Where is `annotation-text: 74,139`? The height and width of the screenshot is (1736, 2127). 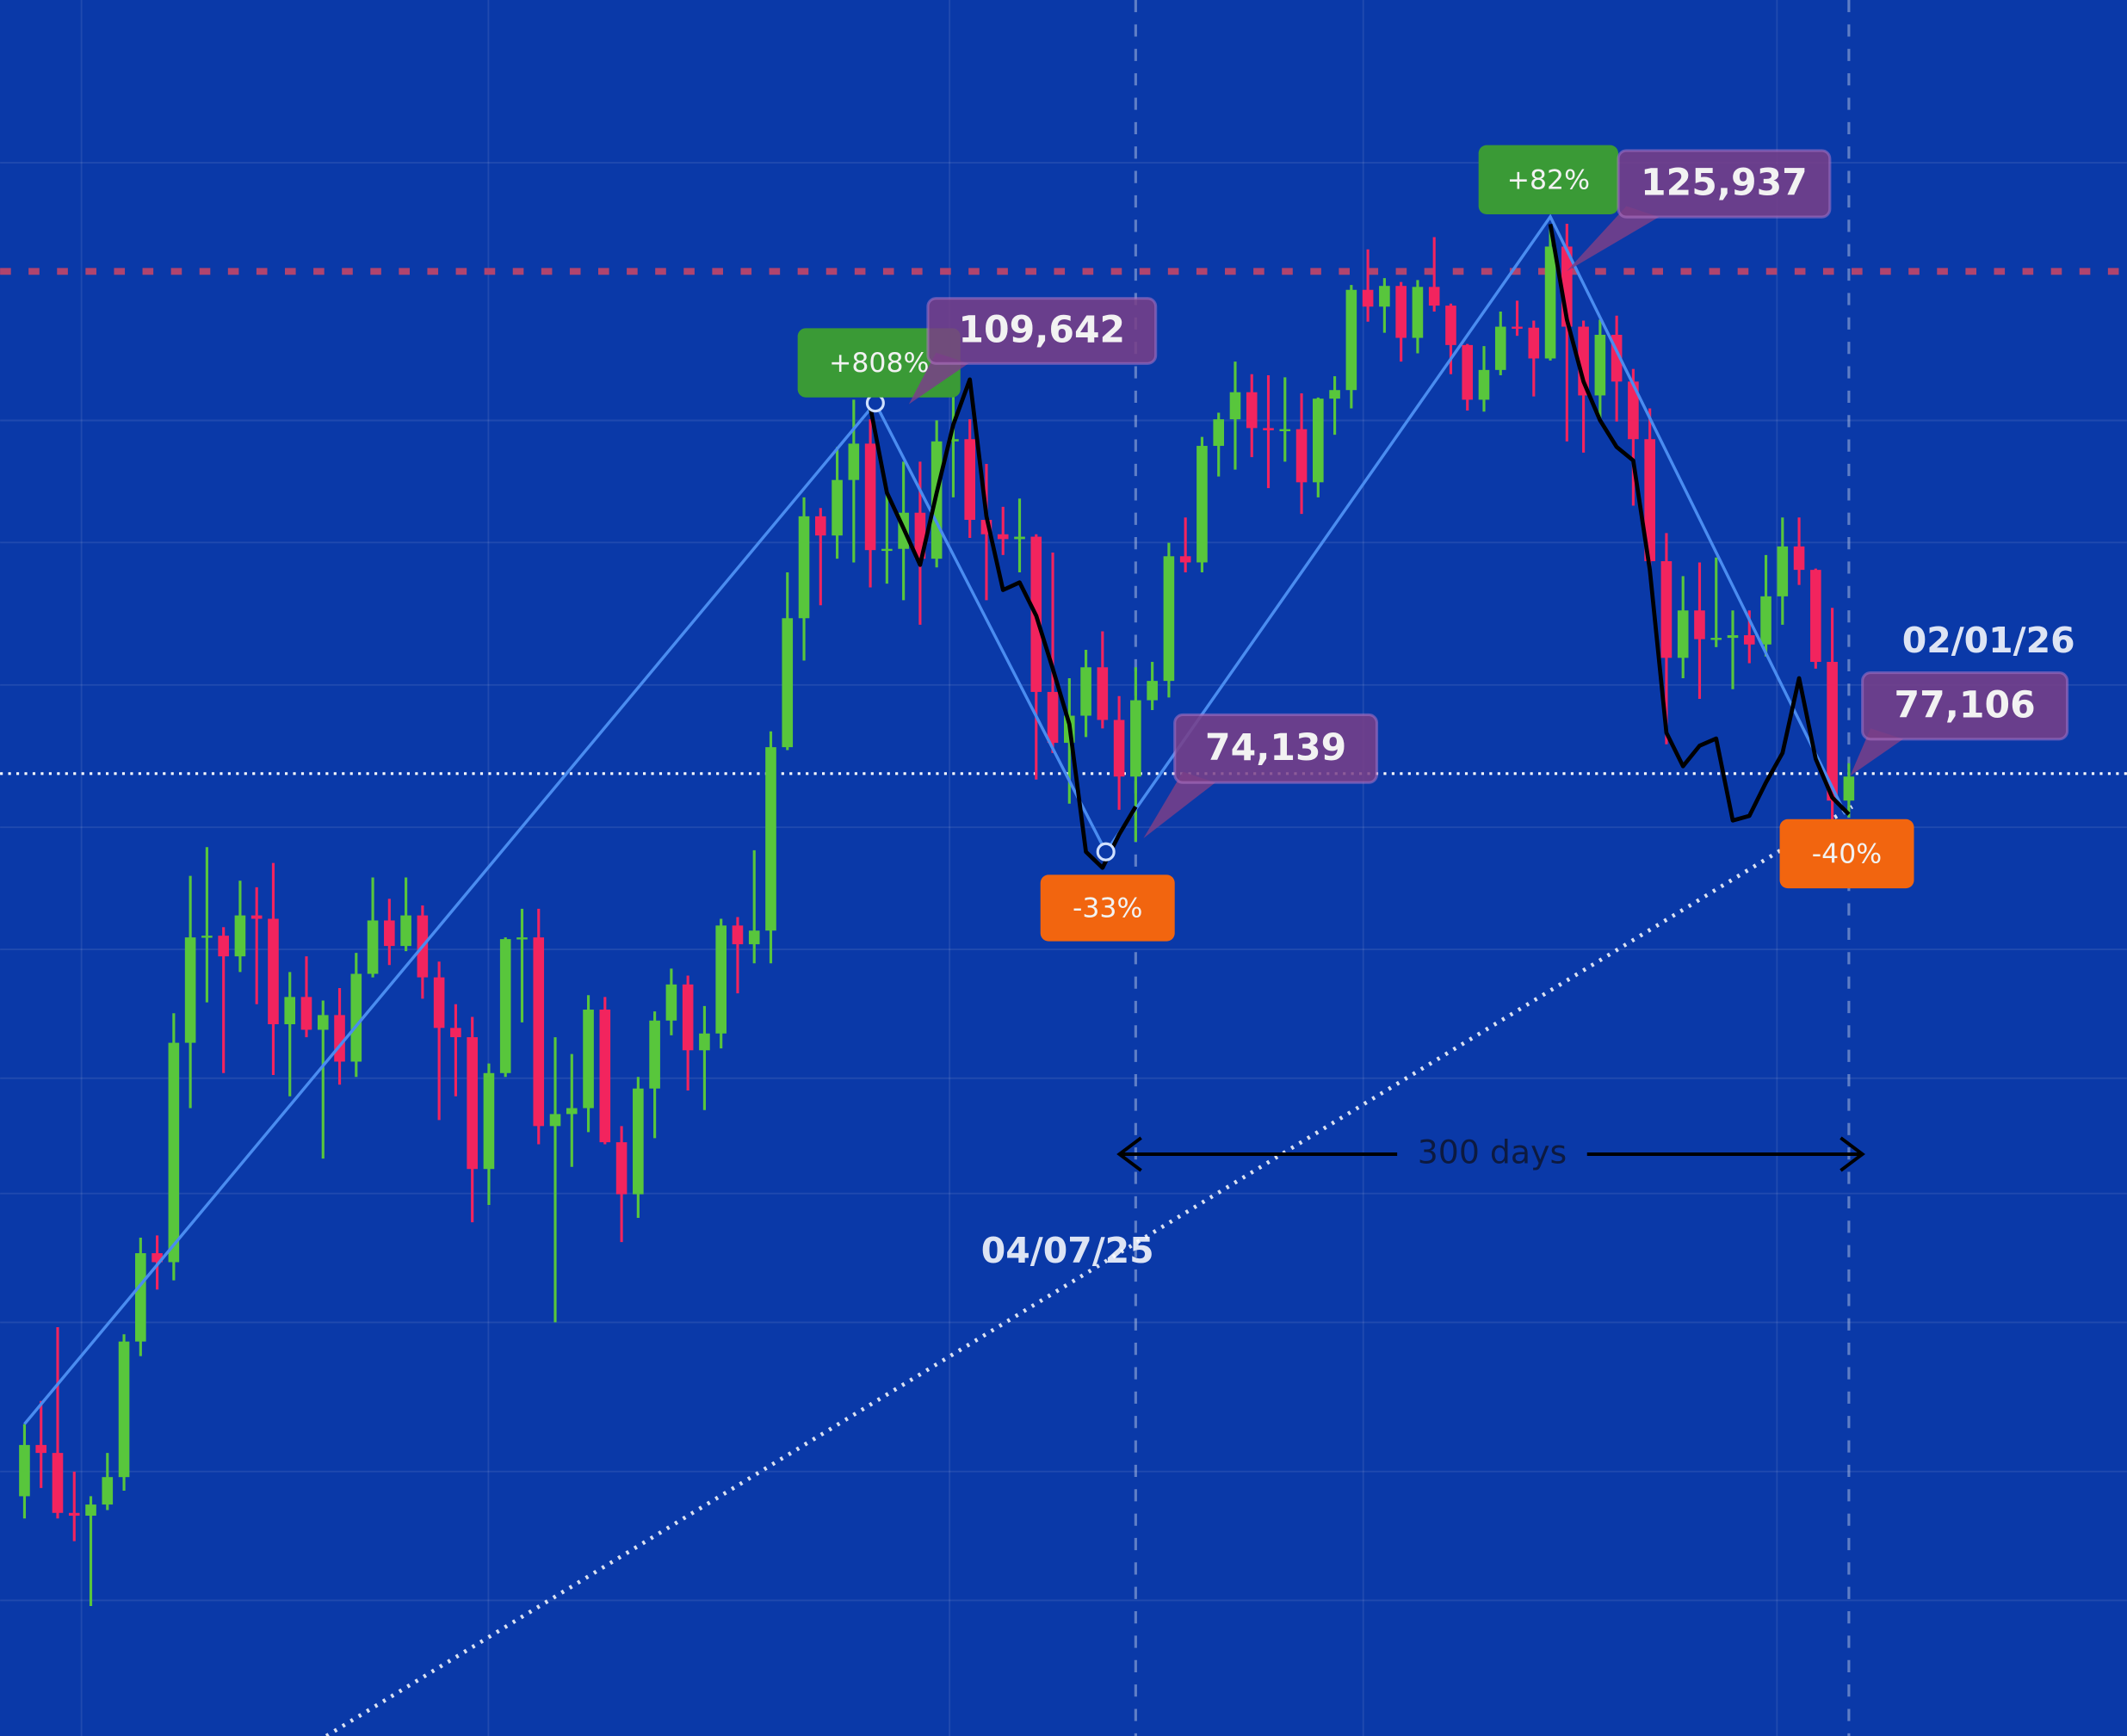
annotation-text: 74,139 is located at coordinates (1275, 748).